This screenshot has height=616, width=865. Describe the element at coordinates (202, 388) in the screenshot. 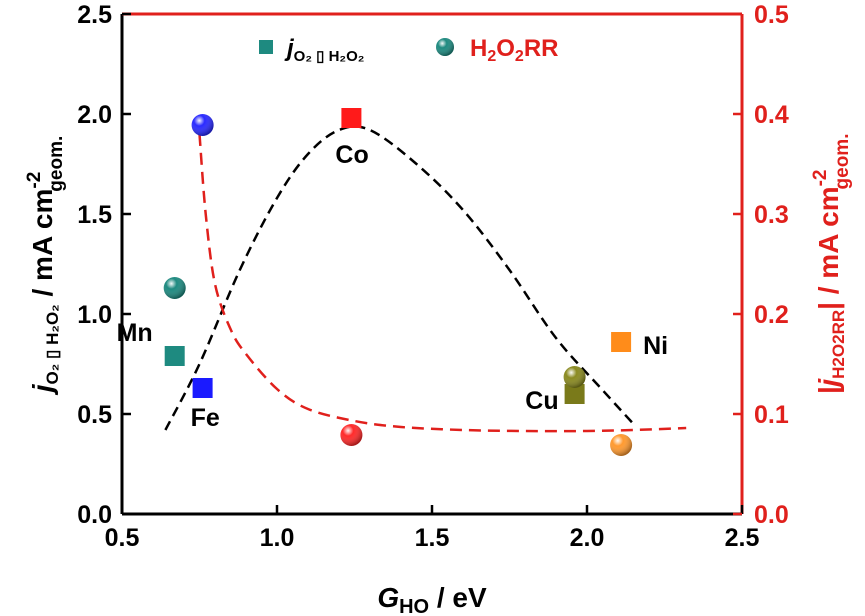

I see `square-marker-fe` at that location.